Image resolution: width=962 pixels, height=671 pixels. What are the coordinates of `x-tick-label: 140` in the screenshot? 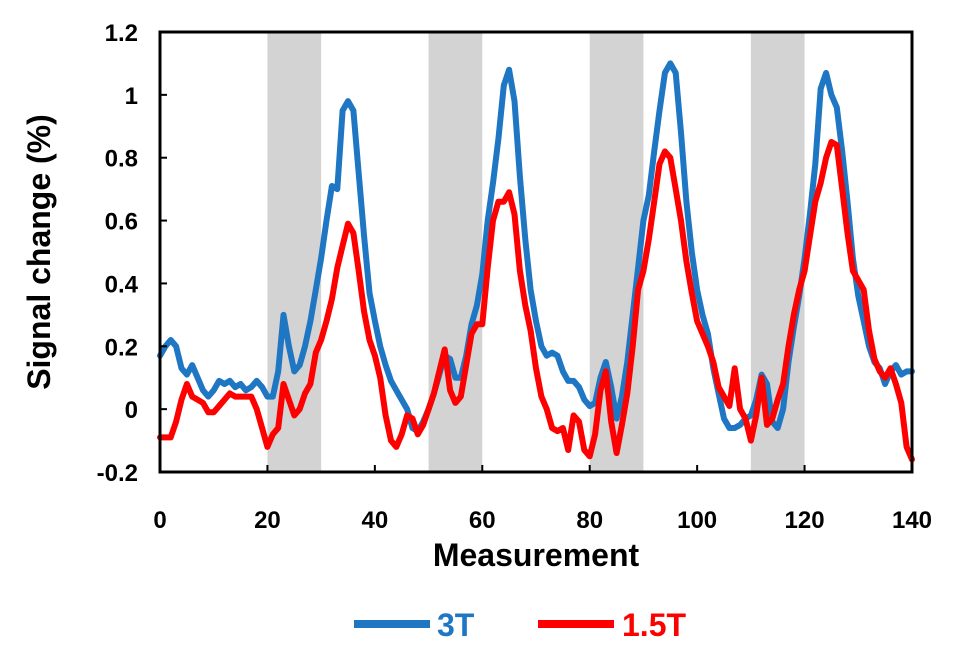 It's located at (912, 520).